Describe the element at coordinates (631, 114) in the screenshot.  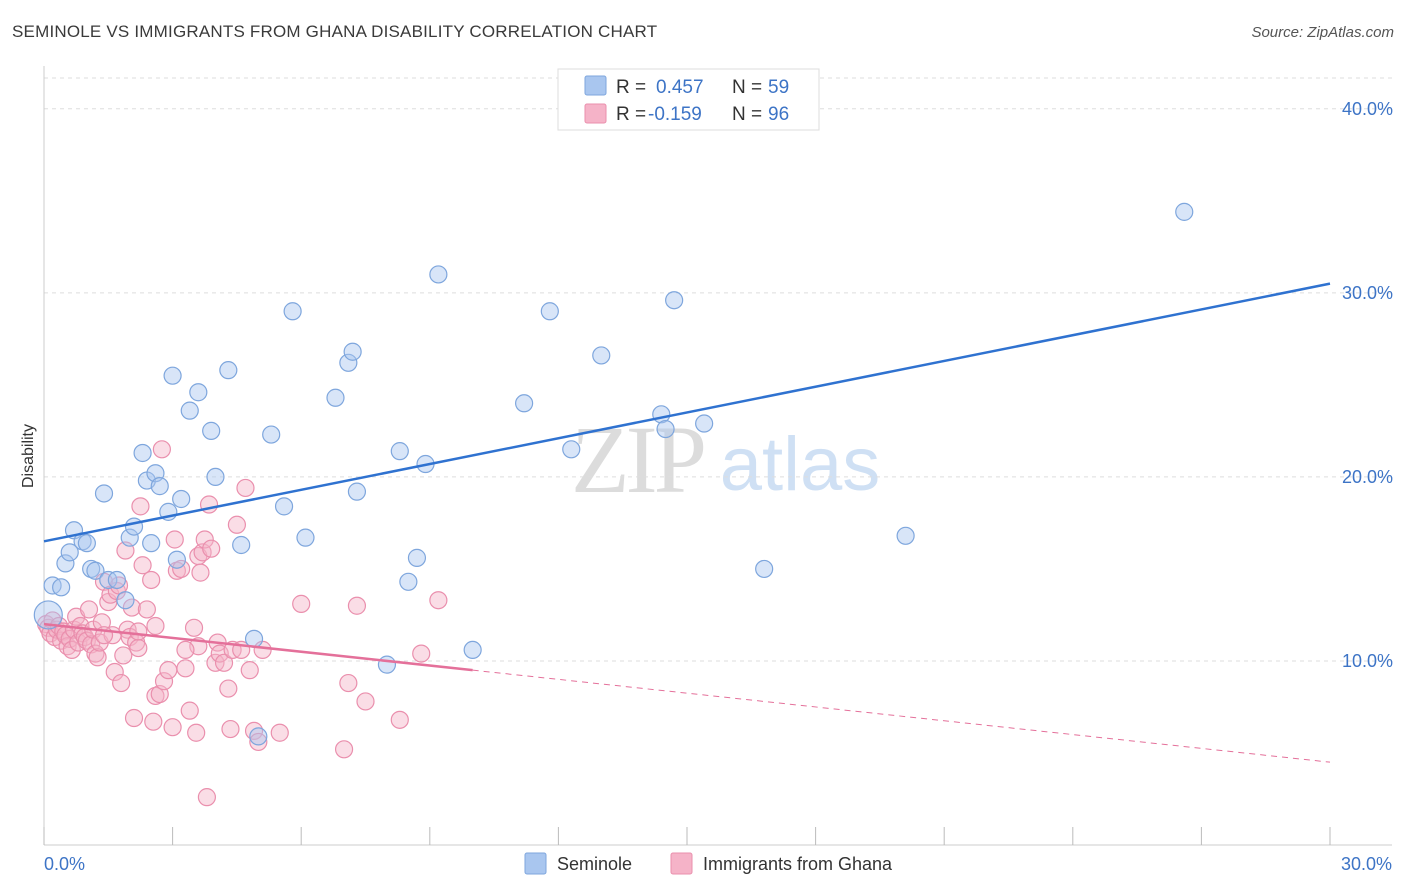
I see `legend-ghana-r-label: R =` at that location.